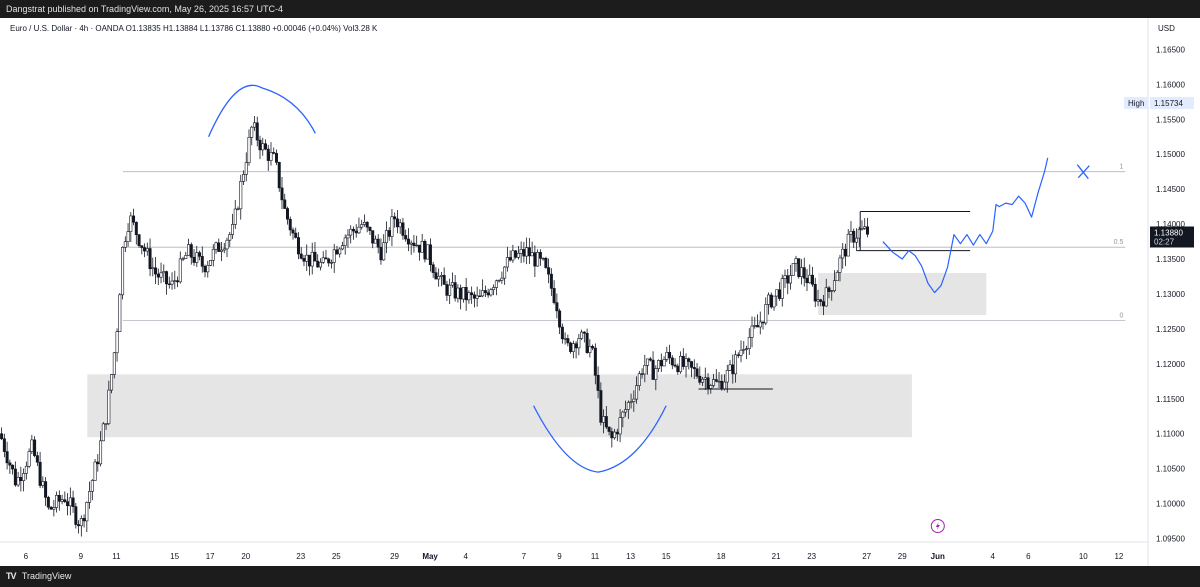  I want to click on currency-label: USD, so click(1166, 28).